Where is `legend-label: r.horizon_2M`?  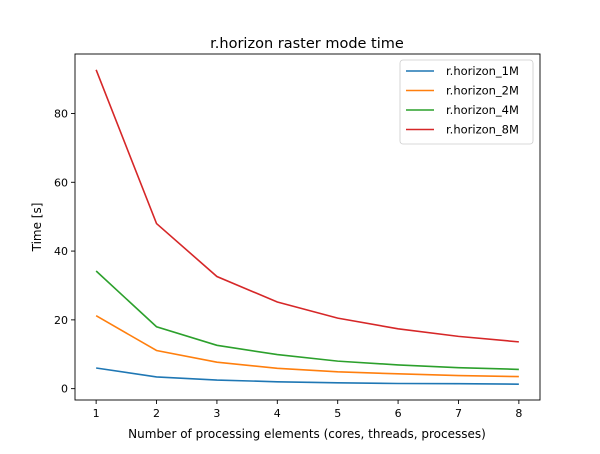 legend-label: r.horizon_2M is located at coordinates (482, 91).